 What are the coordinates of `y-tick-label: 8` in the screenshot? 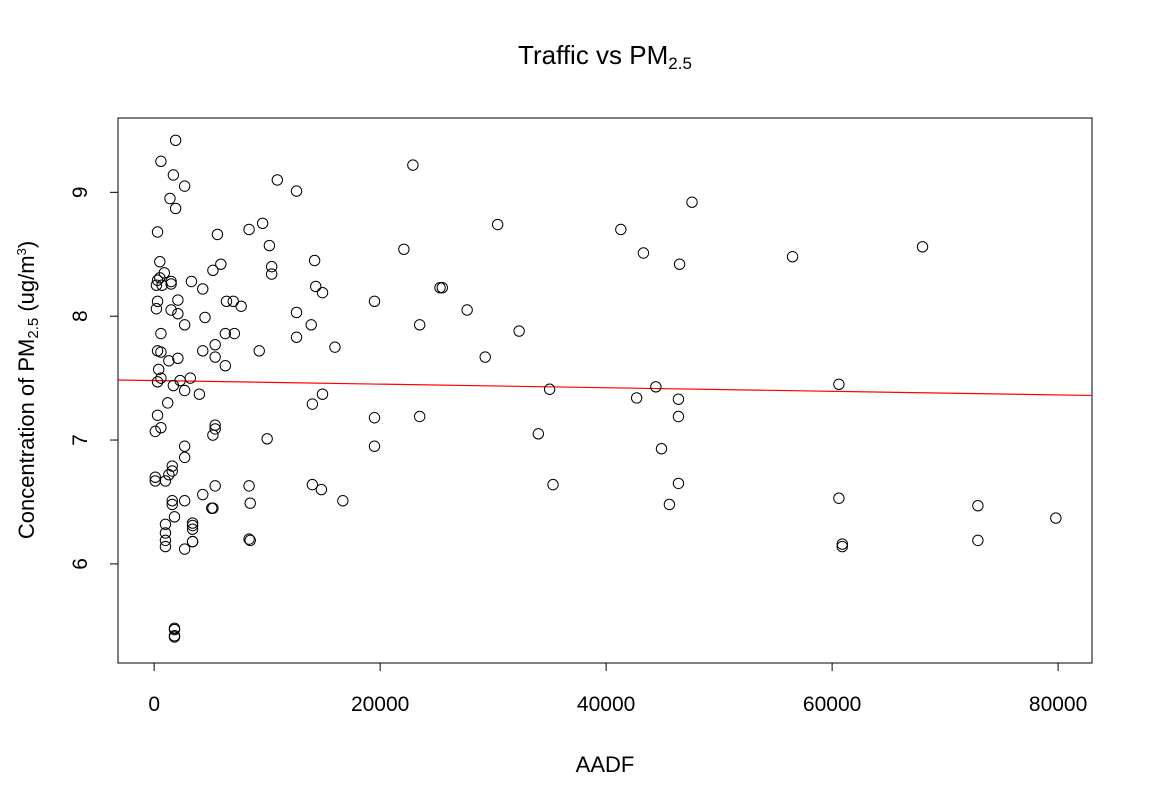 It's located at (80, 316).